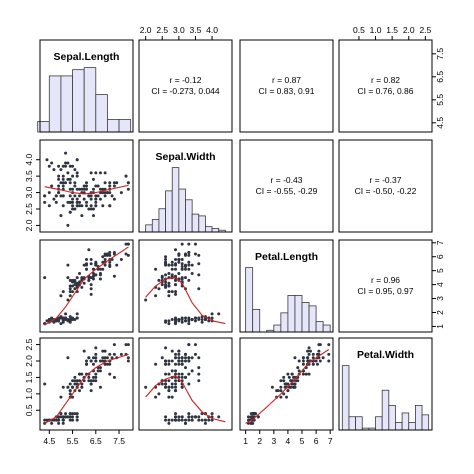 This screenshot has height=474, width=474. Describe the element at coordinates (162, 30) in the screenshot. I see `tick-label: 2.5` at that location.